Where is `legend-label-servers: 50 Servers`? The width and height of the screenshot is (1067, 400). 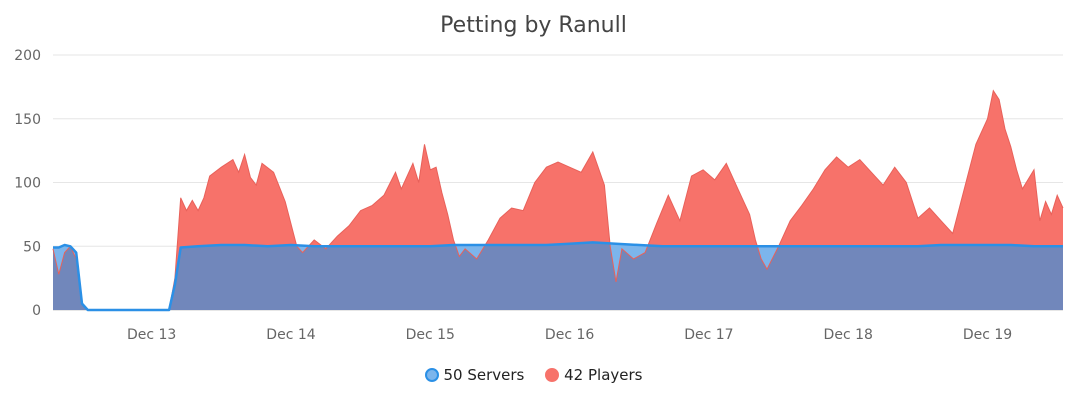 legend-label-servers: 50 Servers is located at coordinates (484, 375).